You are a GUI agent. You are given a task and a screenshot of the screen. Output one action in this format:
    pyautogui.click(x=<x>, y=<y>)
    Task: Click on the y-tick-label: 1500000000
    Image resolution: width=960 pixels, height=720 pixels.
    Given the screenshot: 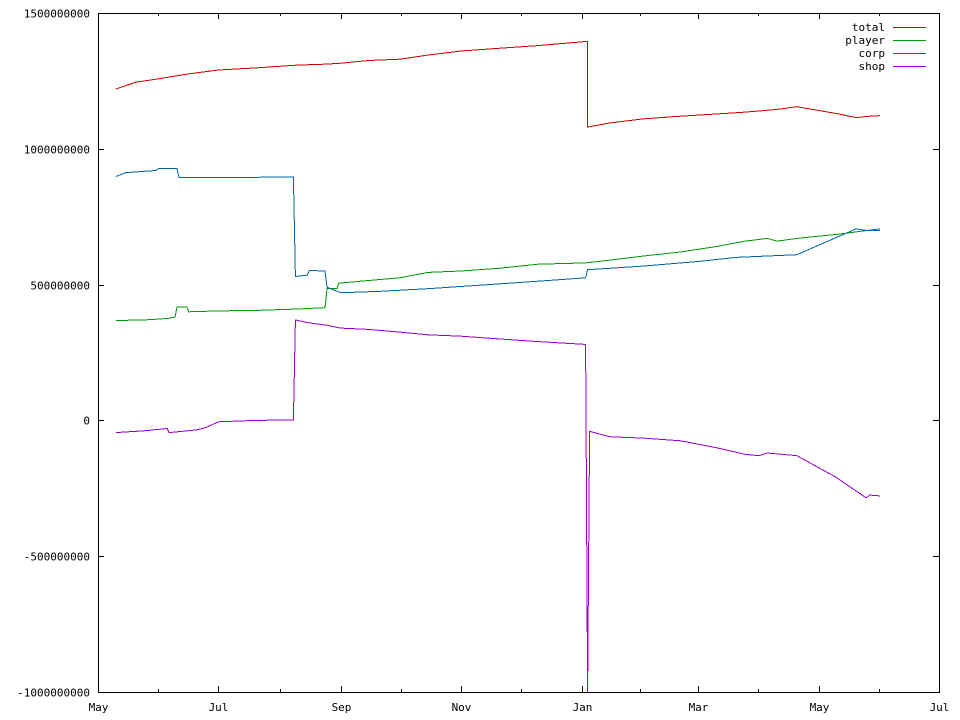 What is the action you would take?
    pyautogui.click(x=57, y=14)
    